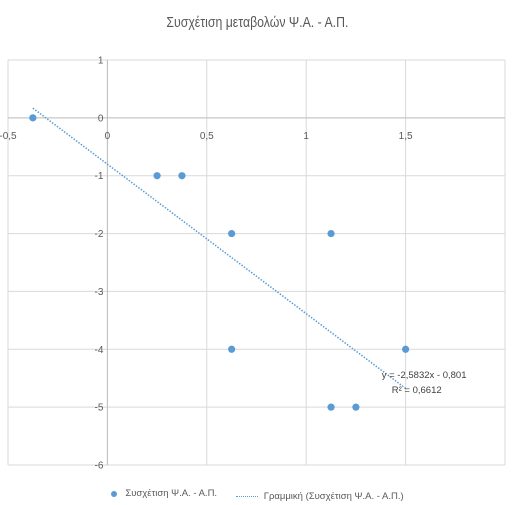  What do you see at coordinates (98, 408) in the screenshot?
I see `y-tick-label: -5` at bounding box center [98, 408].